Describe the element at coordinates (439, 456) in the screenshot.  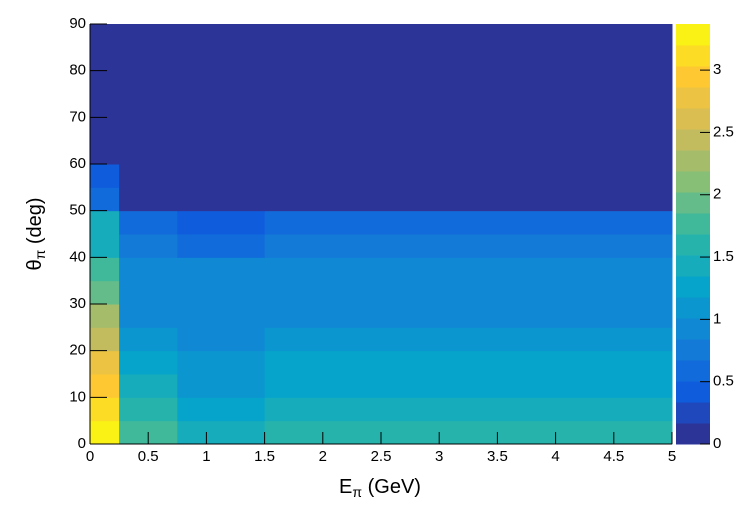
I see `x-tick-label: 3` at that location.